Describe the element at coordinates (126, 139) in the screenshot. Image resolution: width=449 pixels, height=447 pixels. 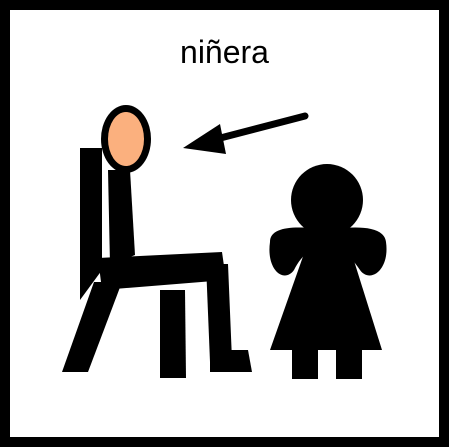
I see `face-icon` at that location.